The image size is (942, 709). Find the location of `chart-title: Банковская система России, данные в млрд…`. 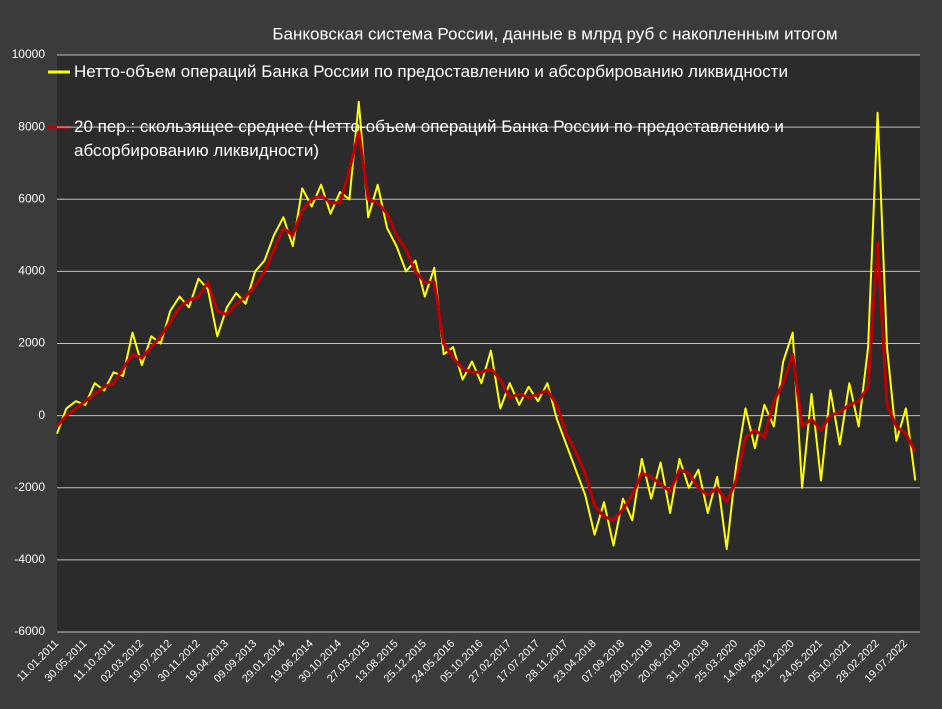

chart-title: Банковская система России, данные в млрд… is located at coordinates (554, 33).